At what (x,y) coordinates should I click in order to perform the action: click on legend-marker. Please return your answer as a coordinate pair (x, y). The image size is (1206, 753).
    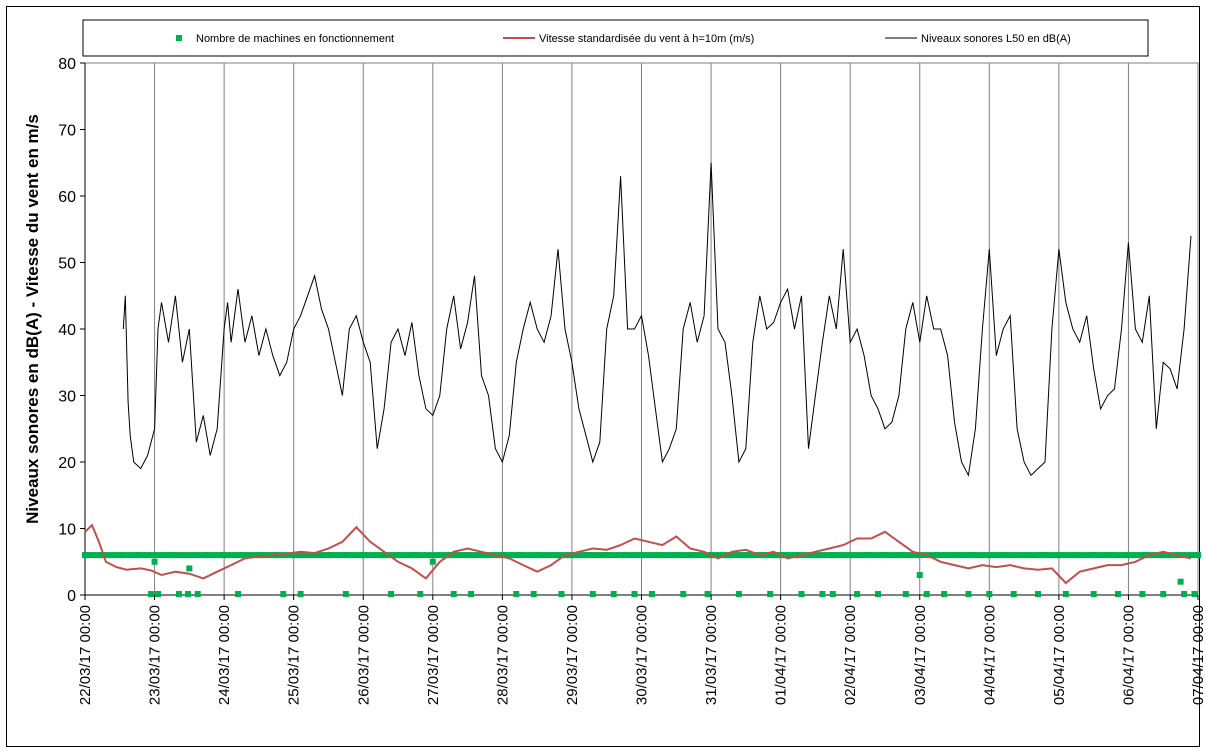
    Looking at the image, I should click on (179, 38).